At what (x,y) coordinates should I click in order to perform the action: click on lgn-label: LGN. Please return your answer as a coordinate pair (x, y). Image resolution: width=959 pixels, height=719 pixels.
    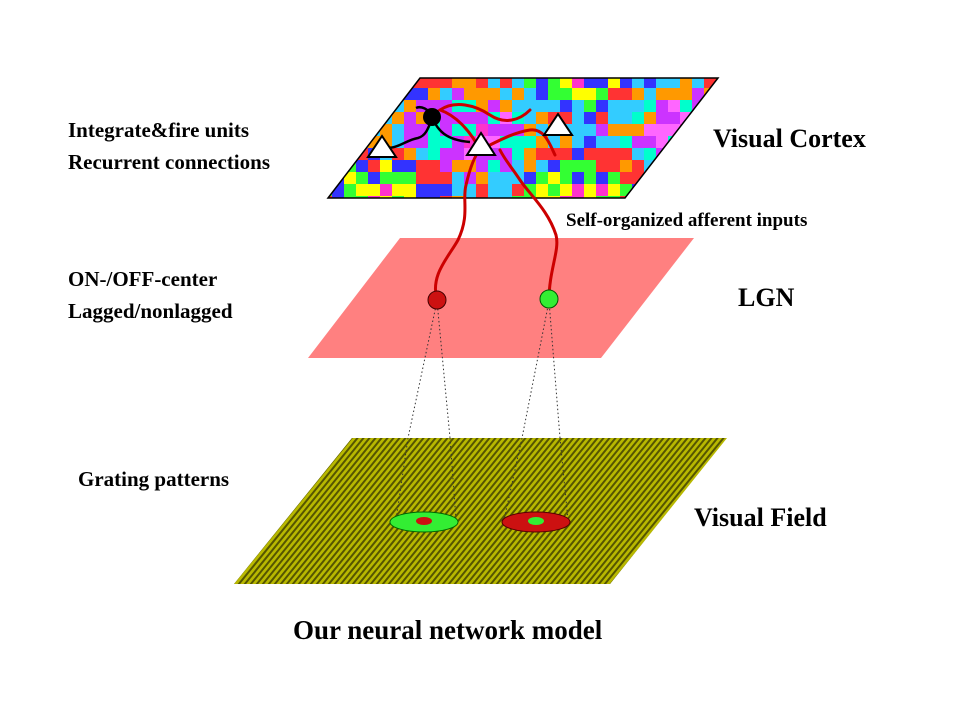
    Looking at the image, I should click on (766, 297).